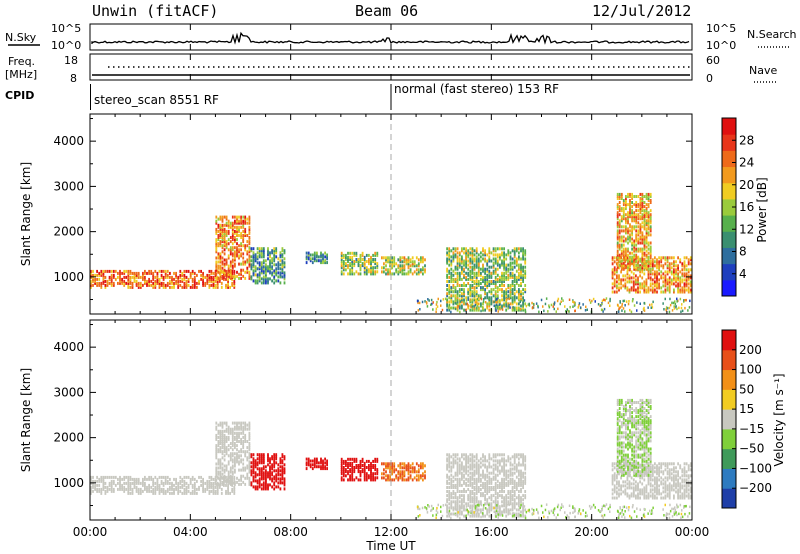 The width and height of the screenshot is (800, 554). What do you see at coordinates (729, 191) in the screenshot?
I see `colorbar-swatch` at bounding box center [729, 191].